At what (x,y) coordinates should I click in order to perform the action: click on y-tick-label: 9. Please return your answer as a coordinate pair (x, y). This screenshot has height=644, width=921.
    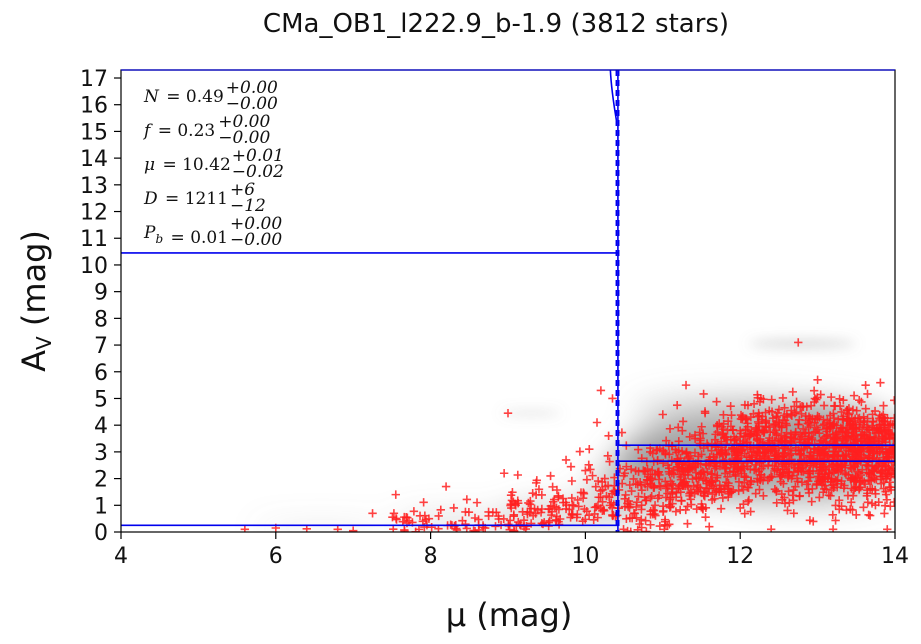
    Looking at the image, I should click on (101, 293).